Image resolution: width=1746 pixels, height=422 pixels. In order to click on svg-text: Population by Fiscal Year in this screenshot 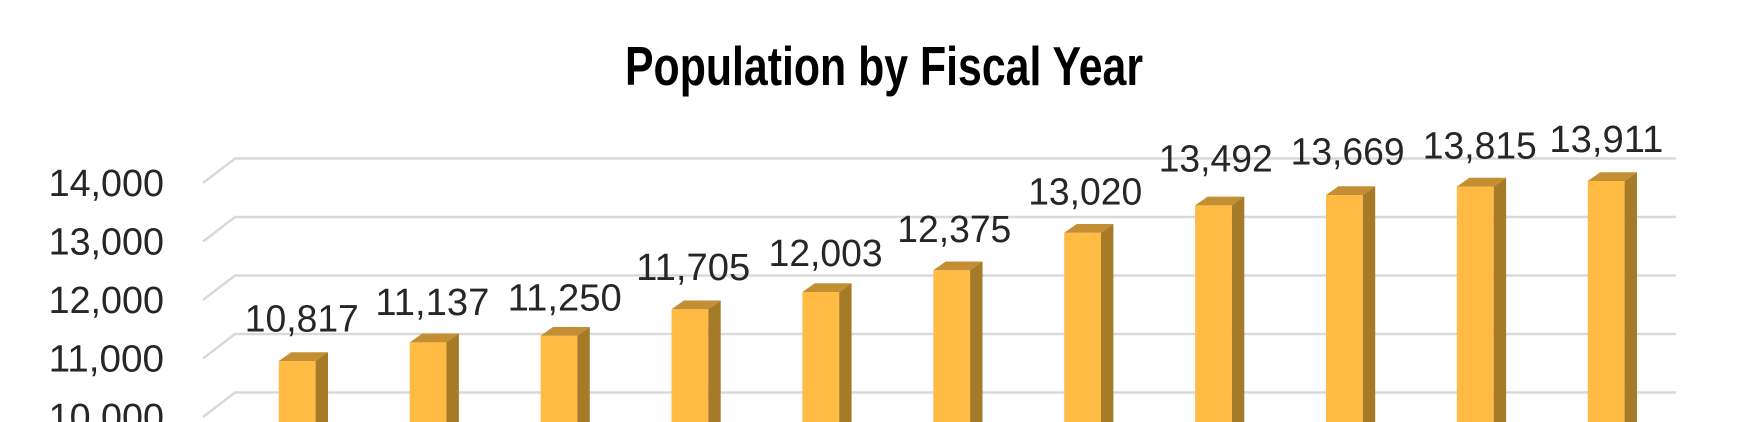, I will do `click(884, 66)`.